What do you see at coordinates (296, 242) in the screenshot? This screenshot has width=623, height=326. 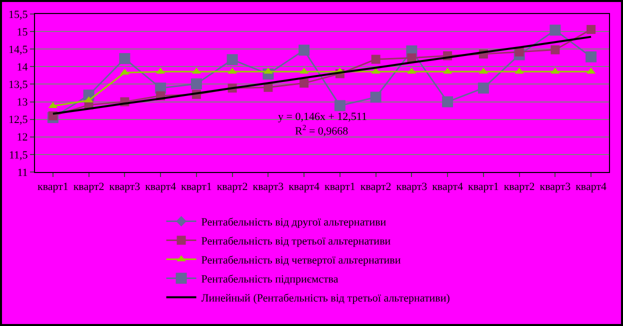 I see `legend-label: Рентабельність від третьої альтернативи` at bounding box center [296, 242].